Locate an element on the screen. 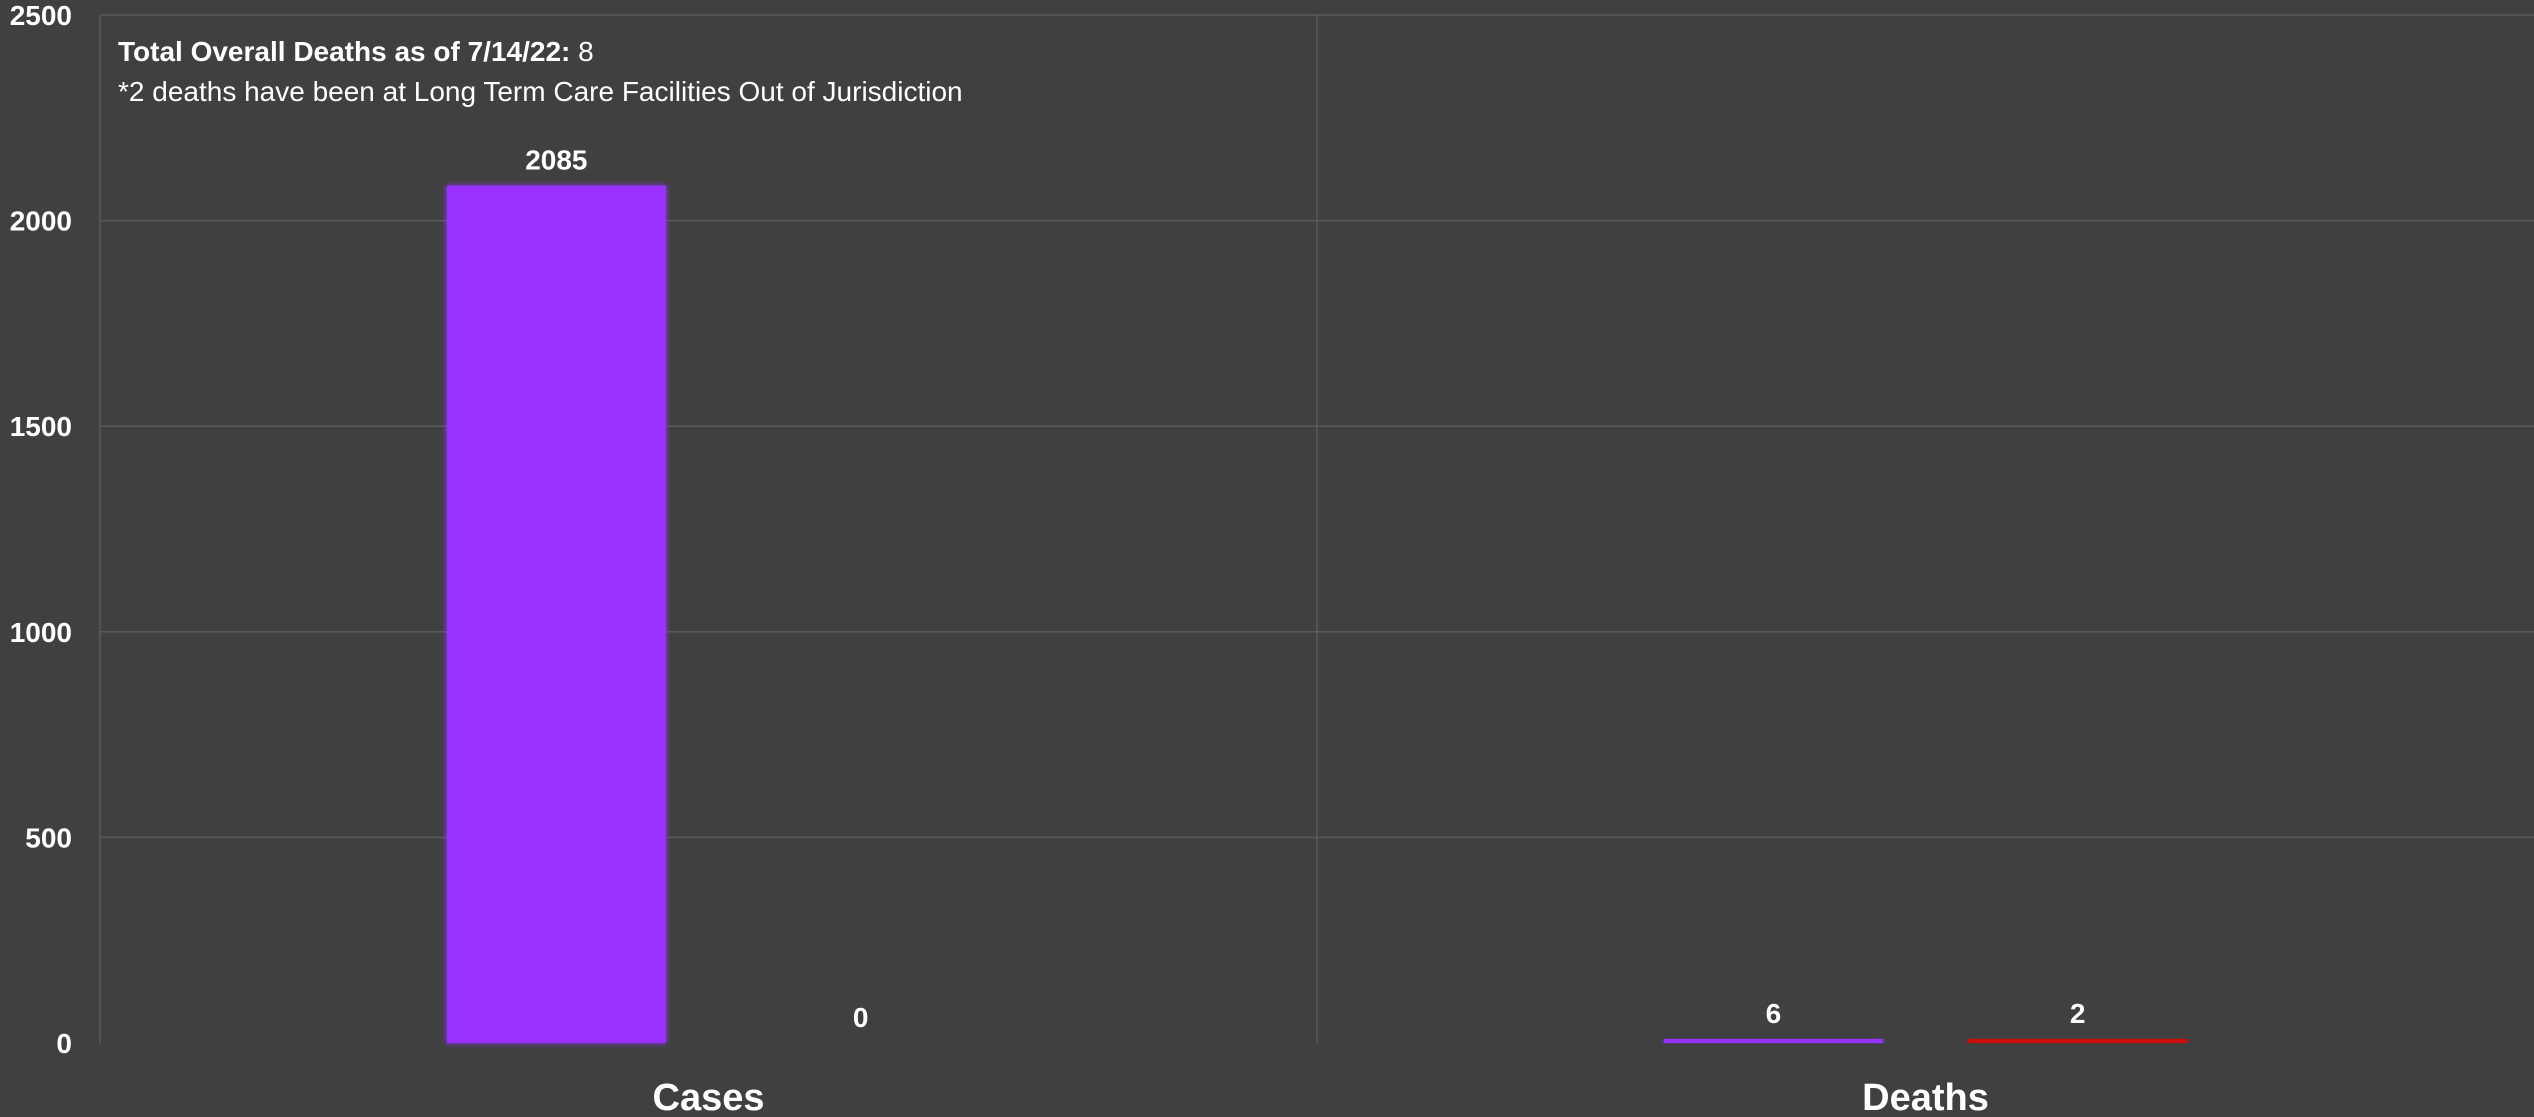  x-category-label-cases: Cases is located at coordinates (709, 1097).